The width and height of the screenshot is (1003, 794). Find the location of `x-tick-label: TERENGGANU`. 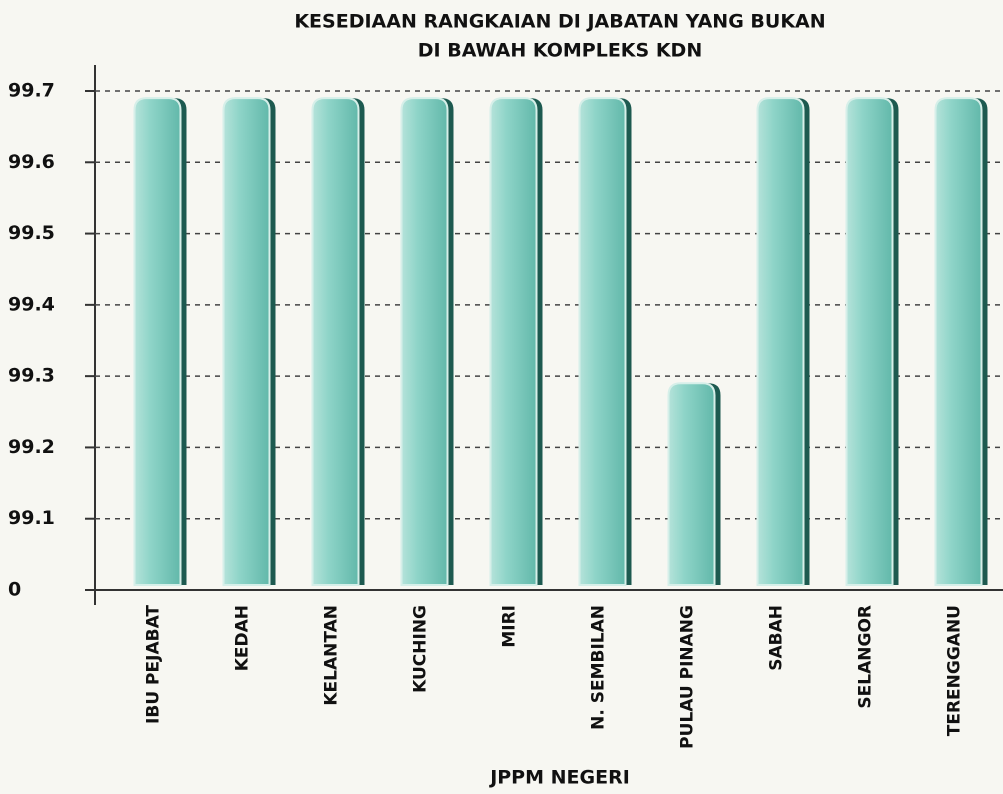

x-tick-label: TERENGGANU is located at coordinates (955, 670).